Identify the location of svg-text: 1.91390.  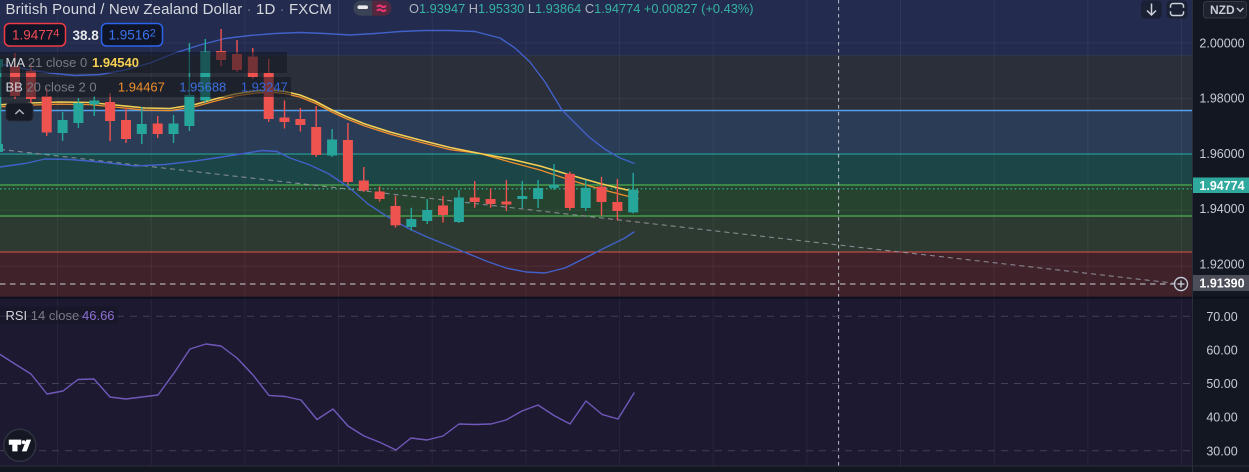
(1221, 284).